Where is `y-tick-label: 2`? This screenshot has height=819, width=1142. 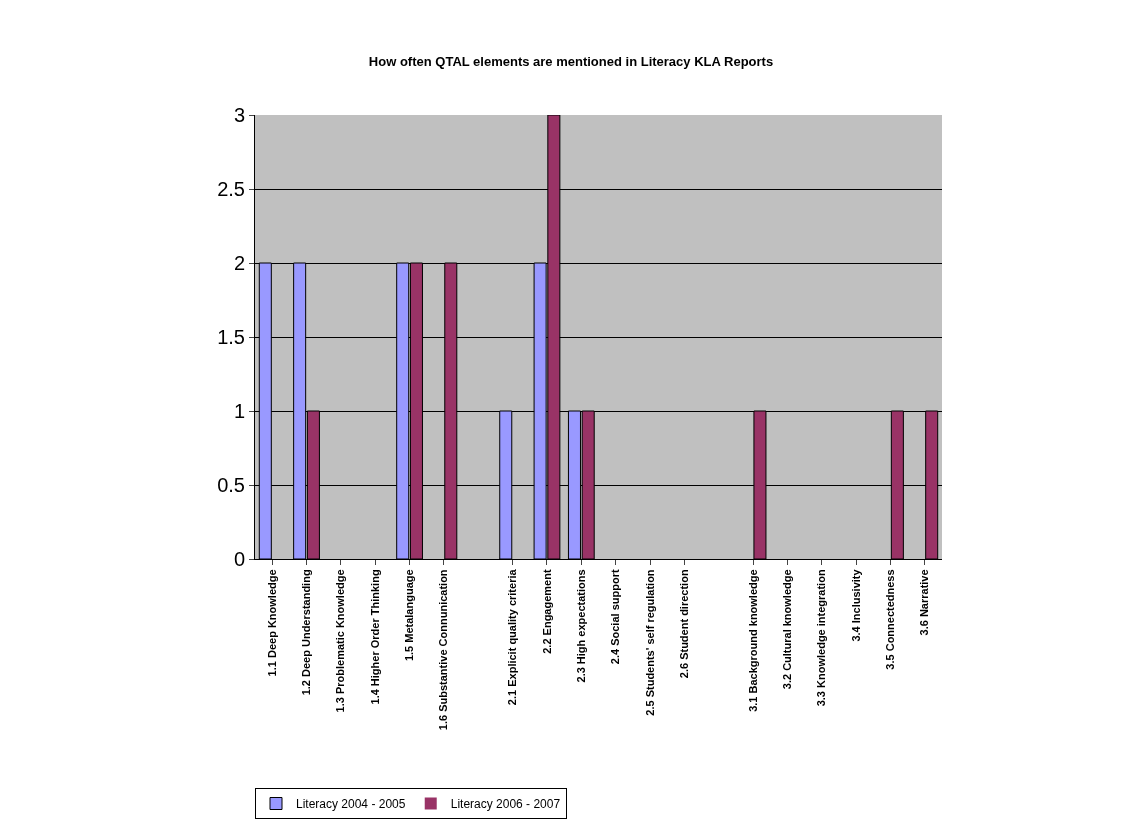 y-tick-label: 2 is located at coordinates (239, 263).